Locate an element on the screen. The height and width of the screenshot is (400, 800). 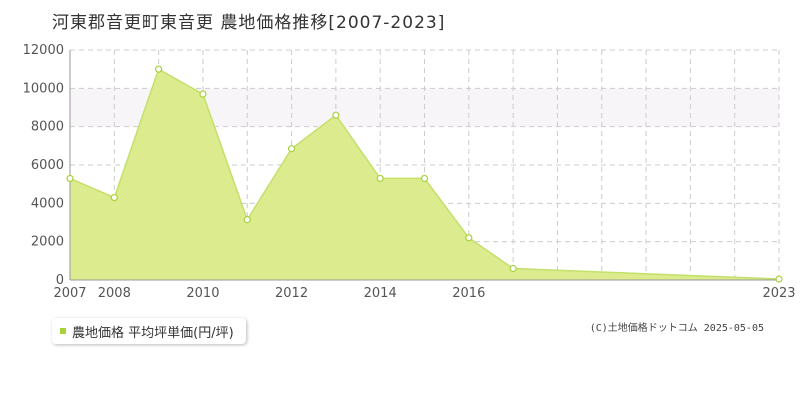
y-tick-label: 8000 is located at coordinates (47, 127).